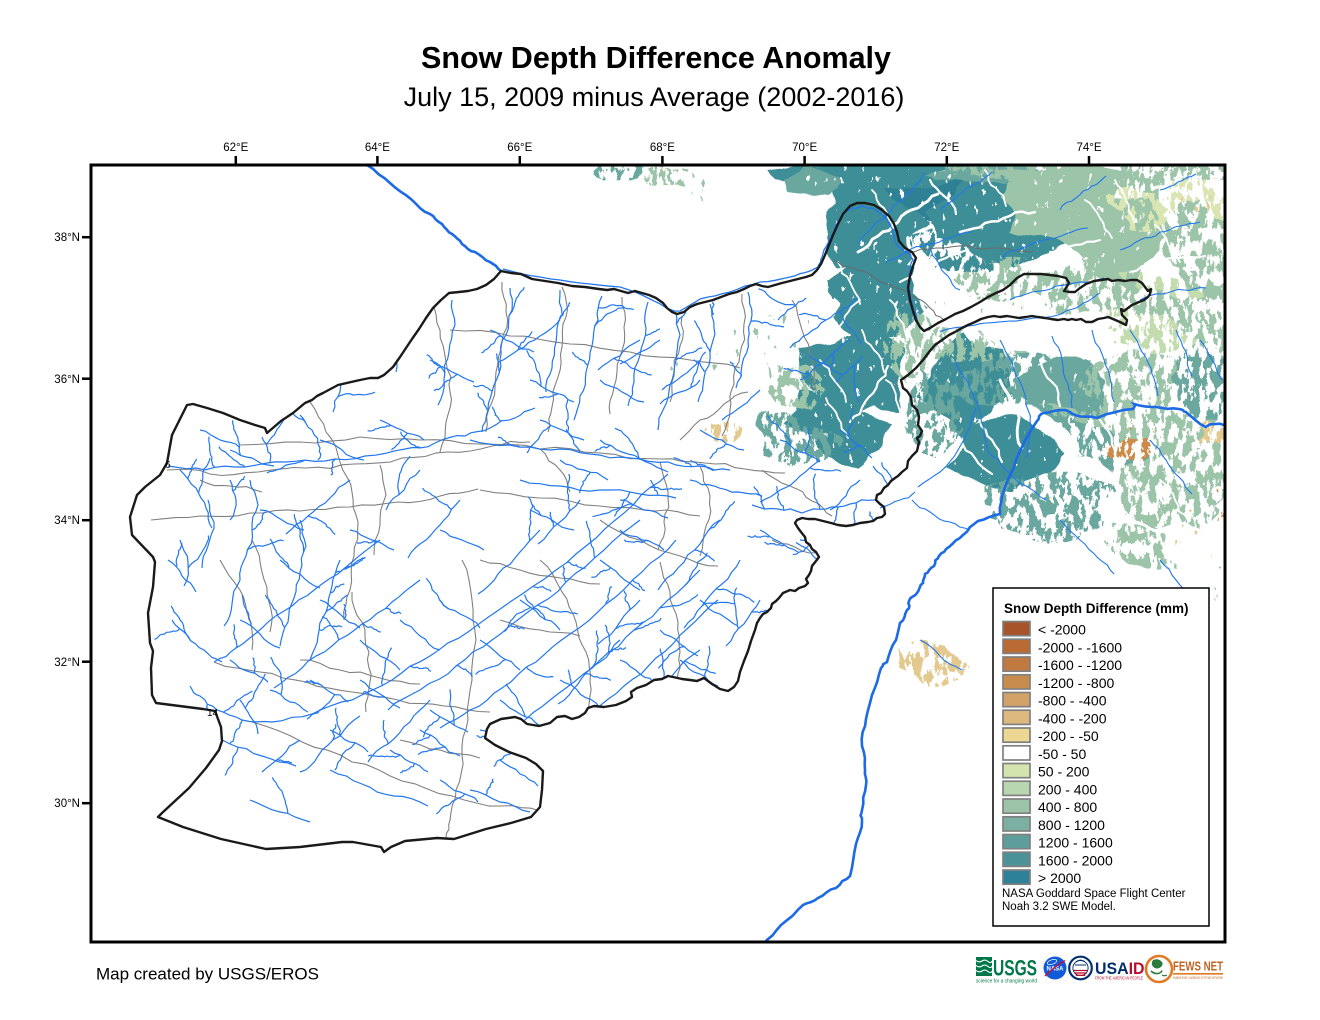  Describe the element at coordinates (1006, 982) in the screenshot. I see `svg-text: science for a changing world` at that location.